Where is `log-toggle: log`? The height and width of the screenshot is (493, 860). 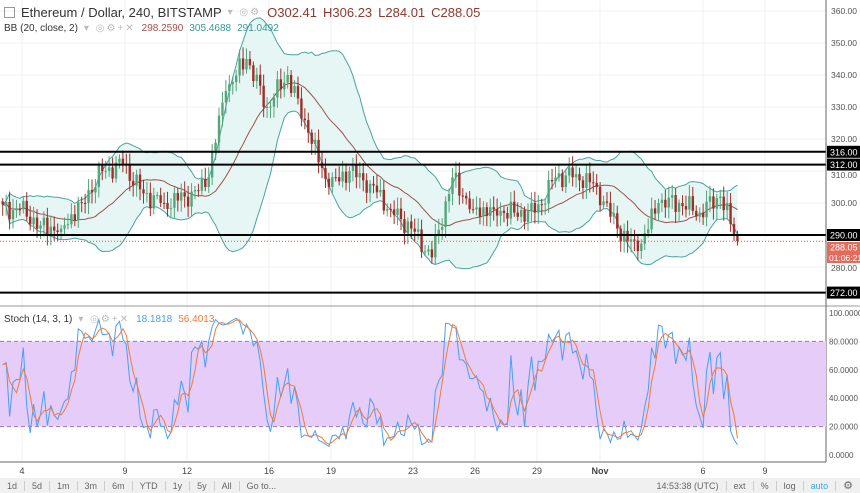 log-toggle: log is located at coordinates (790, 485).